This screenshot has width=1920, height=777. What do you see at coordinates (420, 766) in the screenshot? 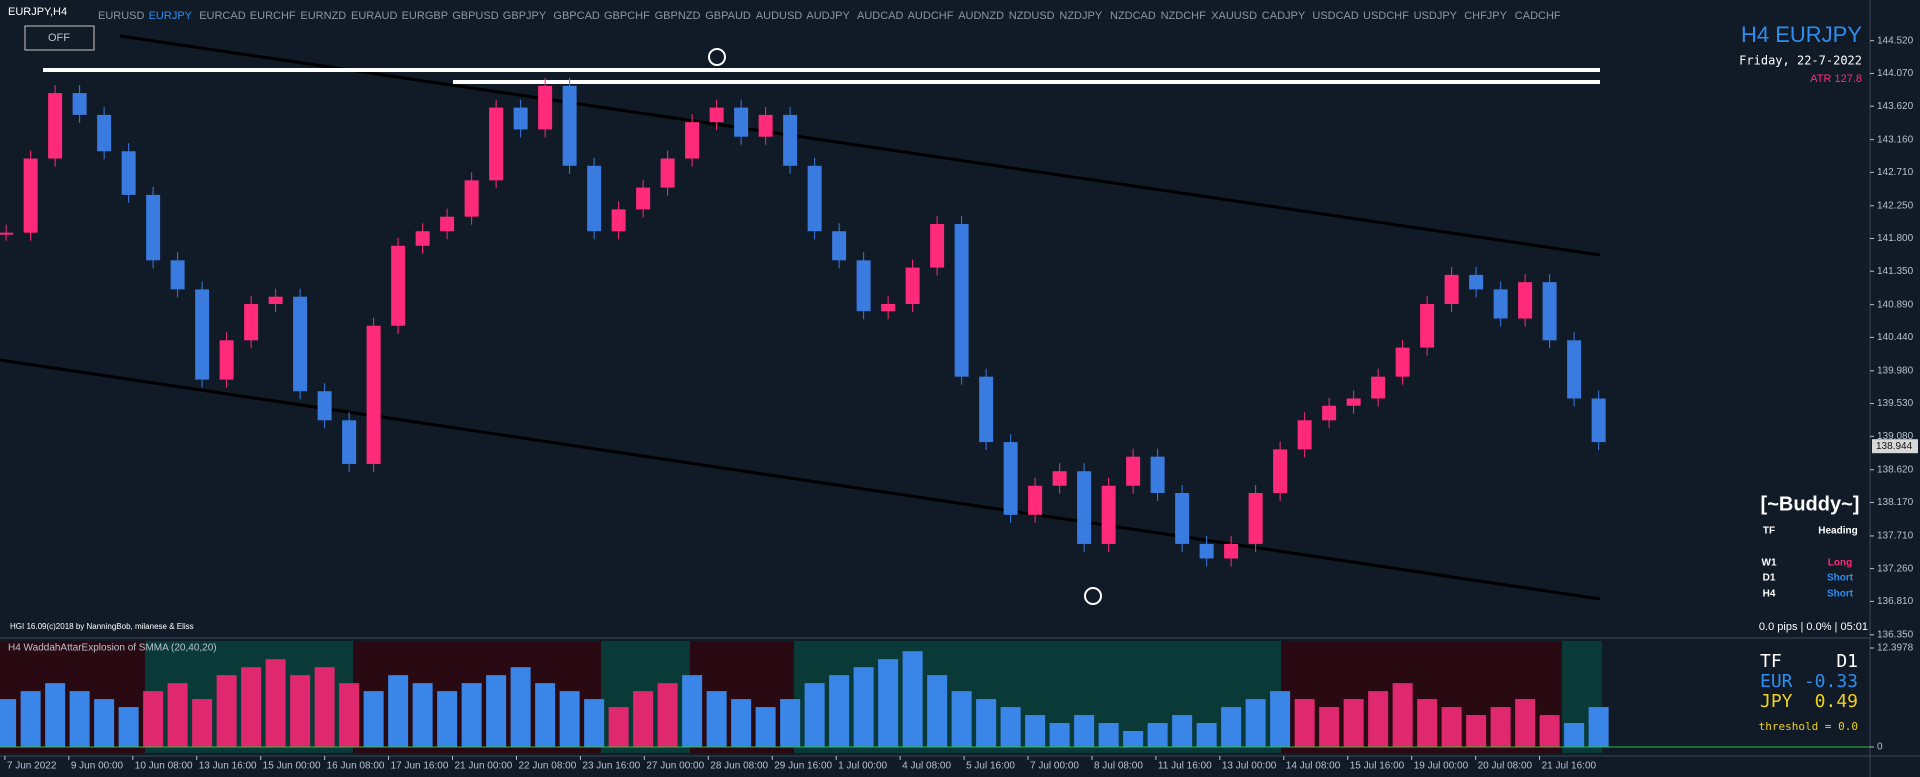
I see `x-tick-label: 17 Jun 16:00` at bounding box center [420, 766].